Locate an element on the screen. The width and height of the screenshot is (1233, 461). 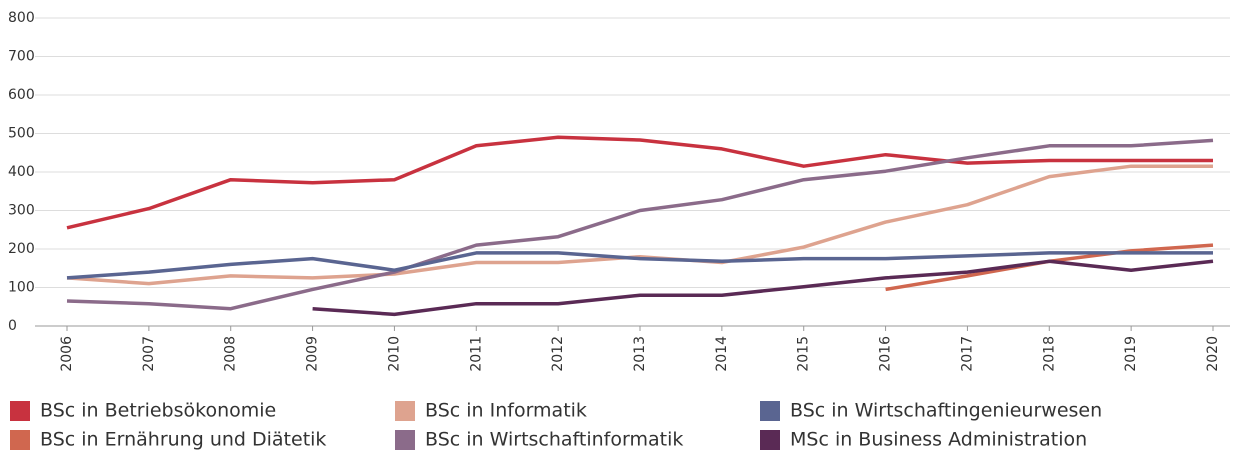
y-tick-label: 200 is located at coordinates (21, 249).